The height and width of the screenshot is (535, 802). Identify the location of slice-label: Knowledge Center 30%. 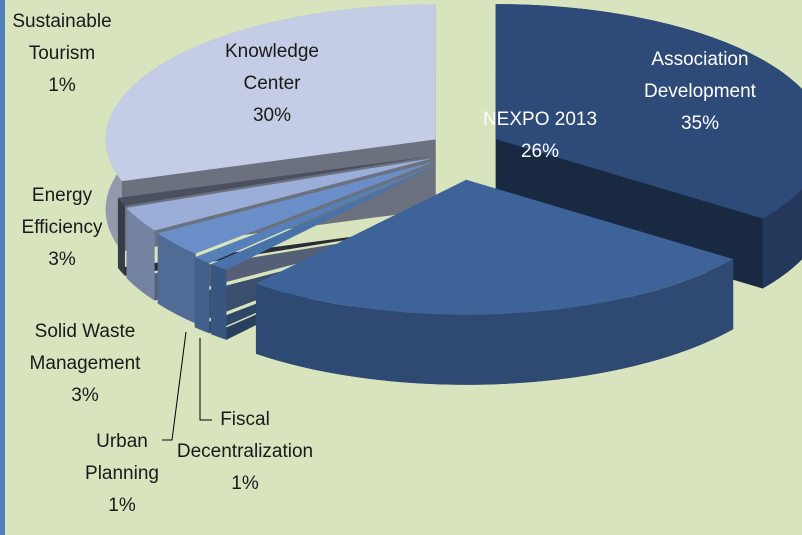
(272, 84).